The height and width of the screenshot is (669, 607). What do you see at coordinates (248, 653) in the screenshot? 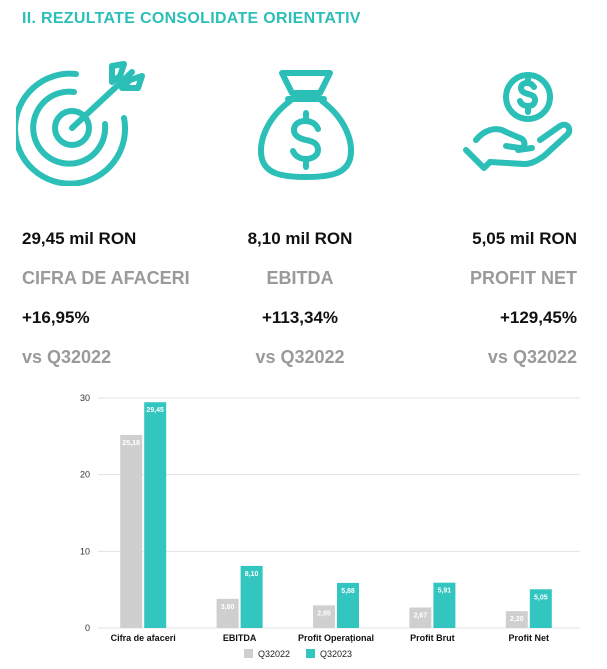
I see `legend-swatch-q32022` at bounding box center [248, 653].